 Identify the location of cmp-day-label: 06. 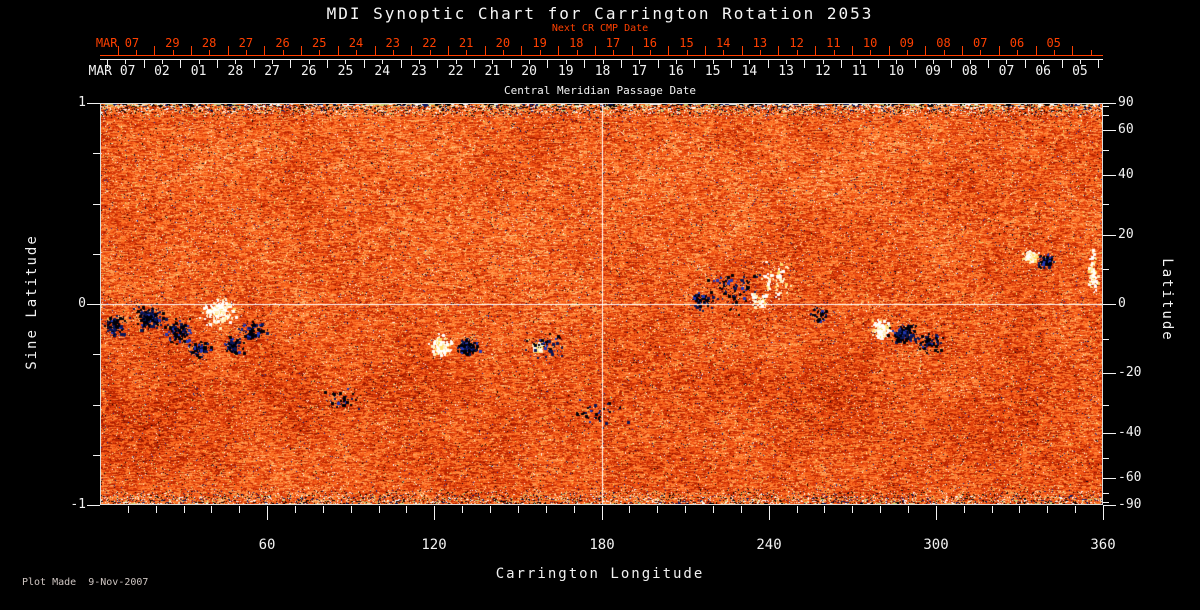
(1043, 71).